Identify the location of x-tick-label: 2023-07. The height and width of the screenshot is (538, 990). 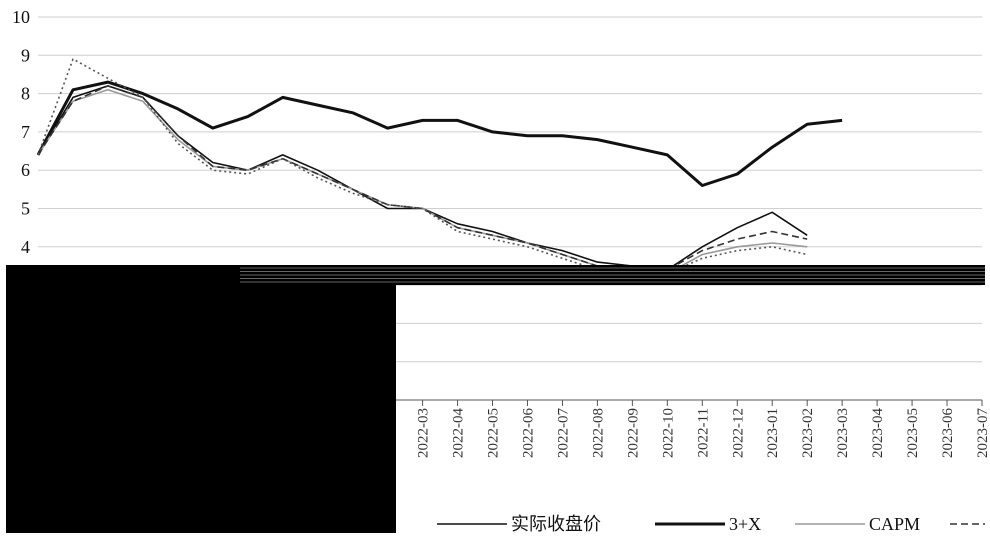
(982, 433).